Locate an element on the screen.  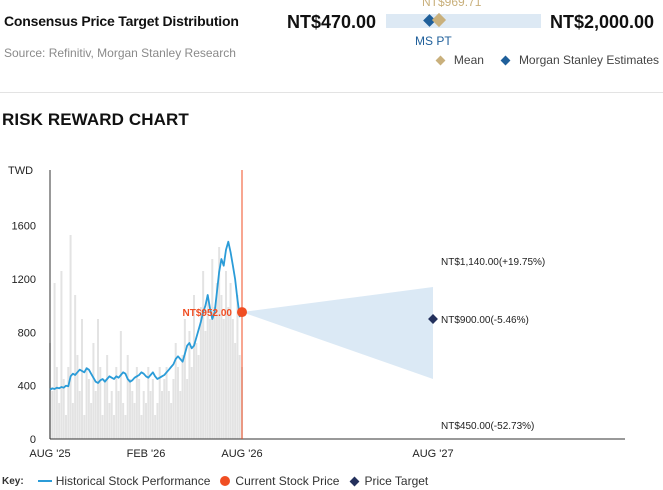
risk-reward-cone is located at coordinates (337, 333).